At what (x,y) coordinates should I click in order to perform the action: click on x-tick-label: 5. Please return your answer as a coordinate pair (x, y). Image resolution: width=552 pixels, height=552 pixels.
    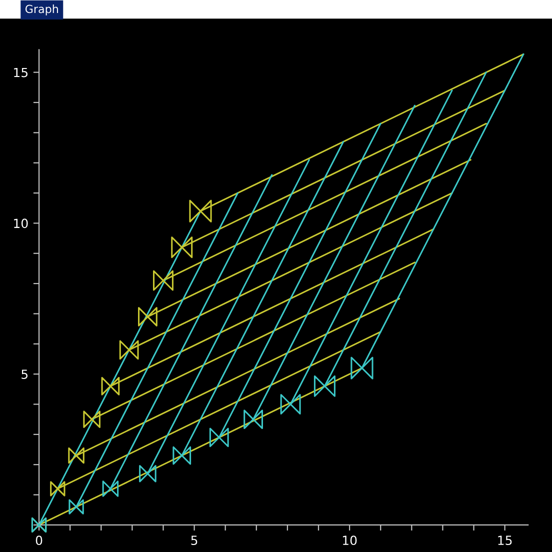
    Looking at the image, I should click on (194, 541).